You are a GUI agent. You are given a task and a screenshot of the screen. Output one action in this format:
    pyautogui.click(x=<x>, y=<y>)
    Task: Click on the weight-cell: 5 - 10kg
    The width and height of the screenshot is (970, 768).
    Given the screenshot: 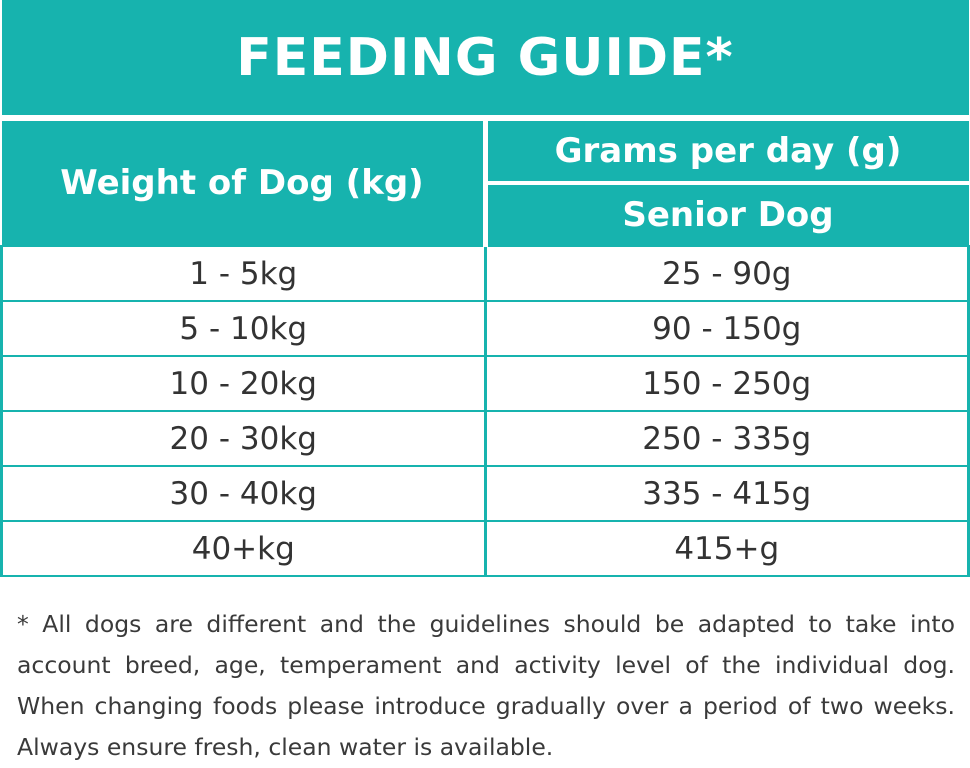 What is the action you would take?
    pyautogui.click(x=243, y=328)
    